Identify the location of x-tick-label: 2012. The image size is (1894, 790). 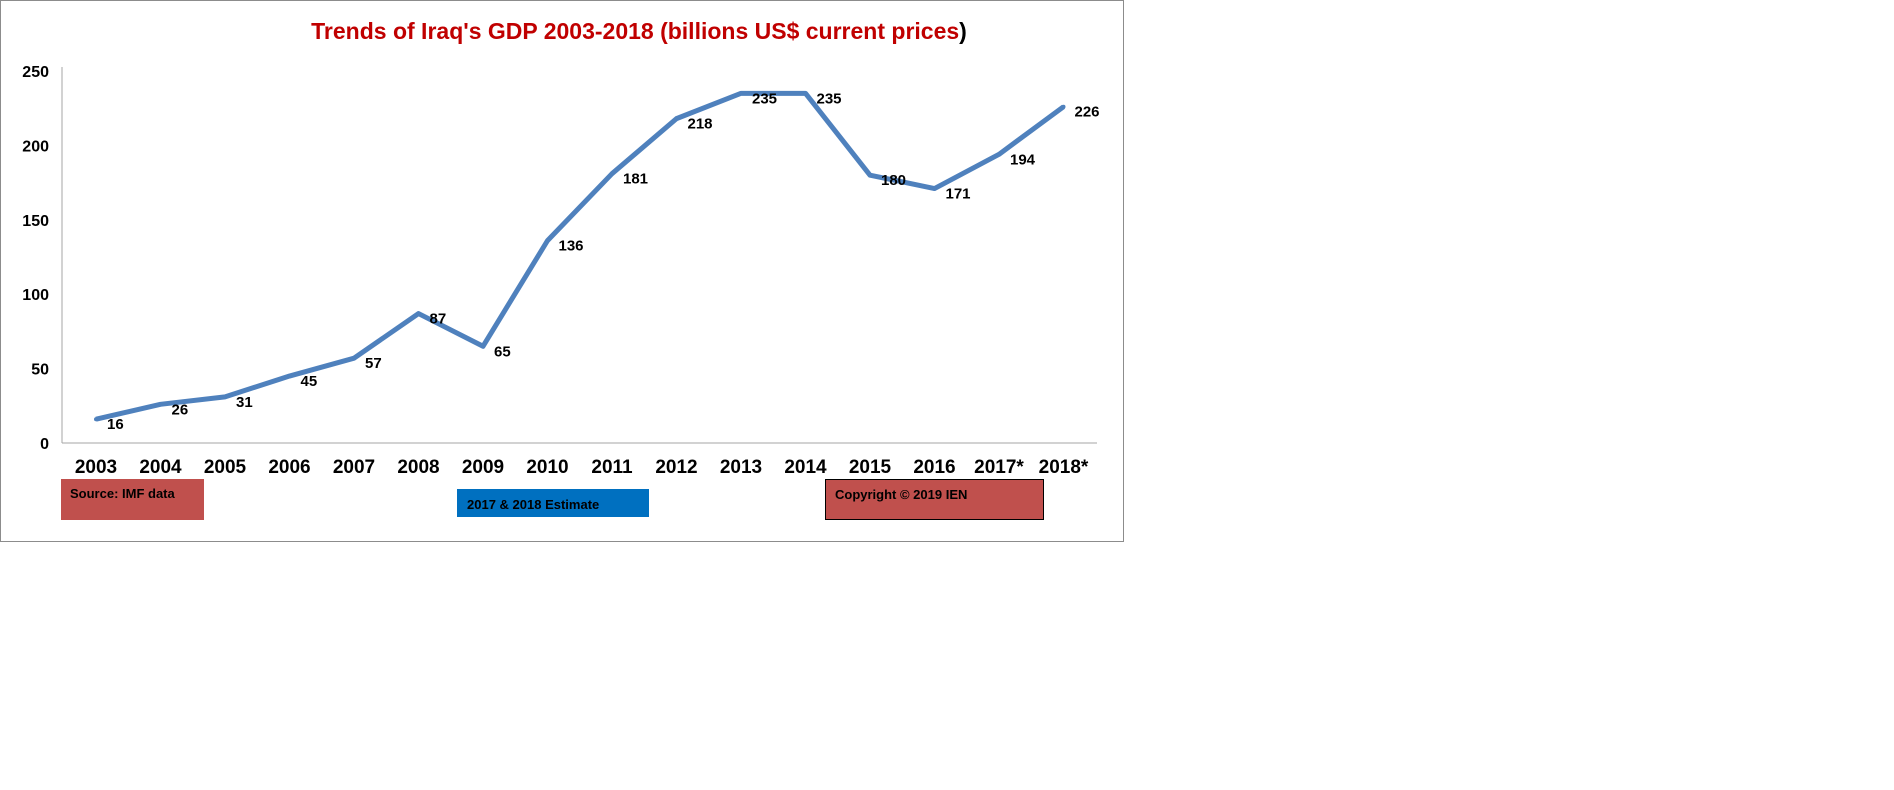
(676, 467).